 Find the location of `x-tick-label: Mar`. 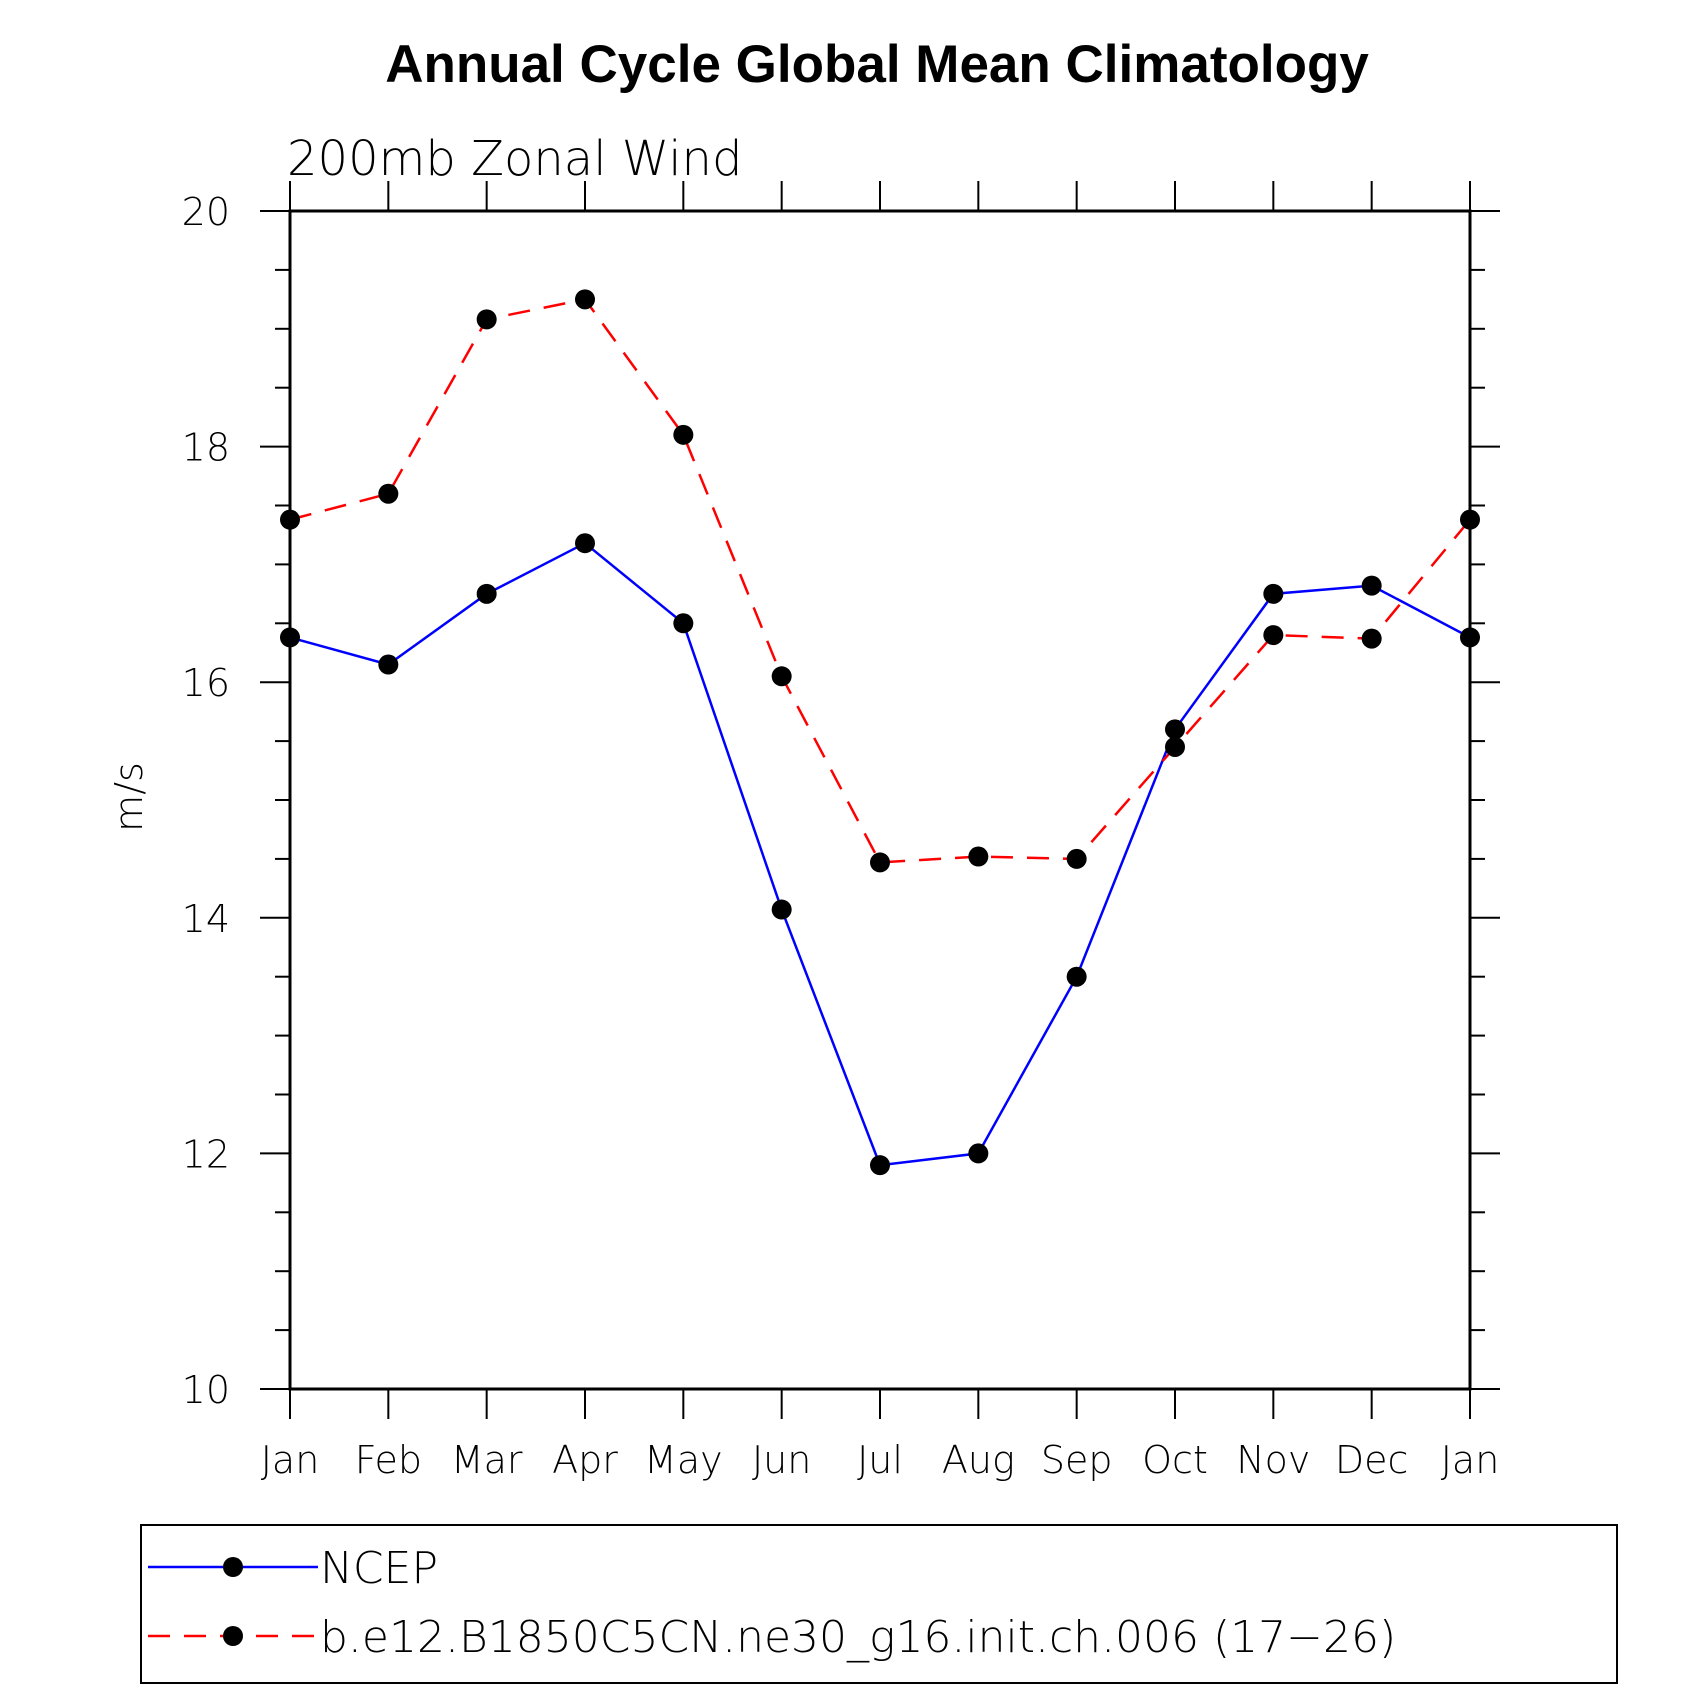

x-tick-label: Mar is located at coordinates (487, 1460).